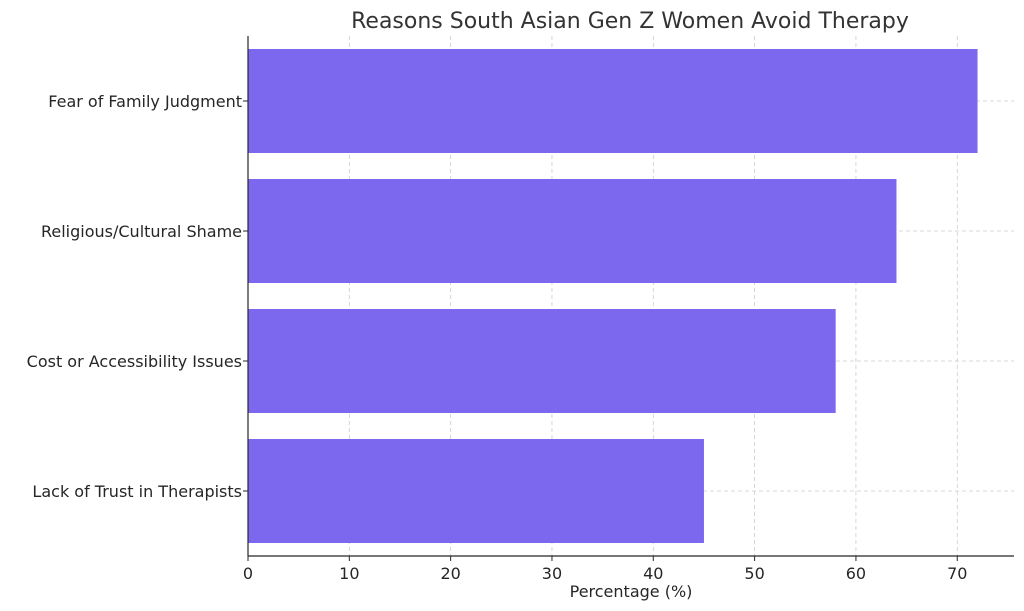 Image resolution: width=1024 pixels, height=611 pixels. Describe the element at coordinates (957, 573) in the screenshot. I see `x-tick-label: 70` at that location.